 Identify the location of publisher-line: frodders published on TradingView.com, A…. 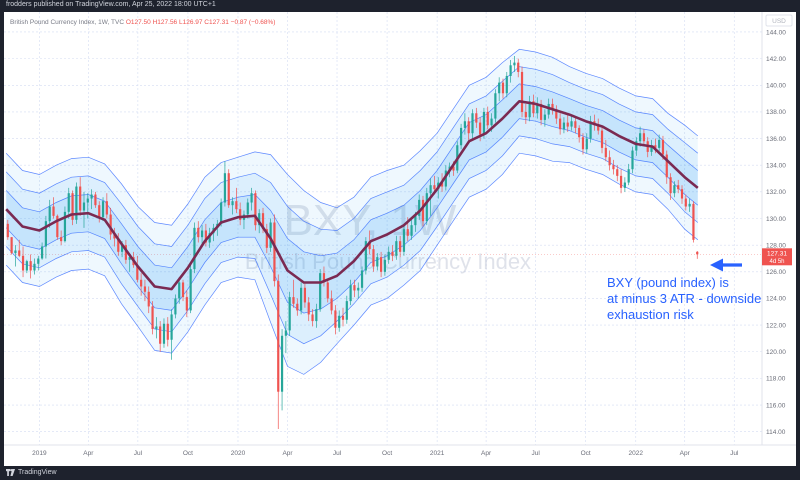
(111, 4).